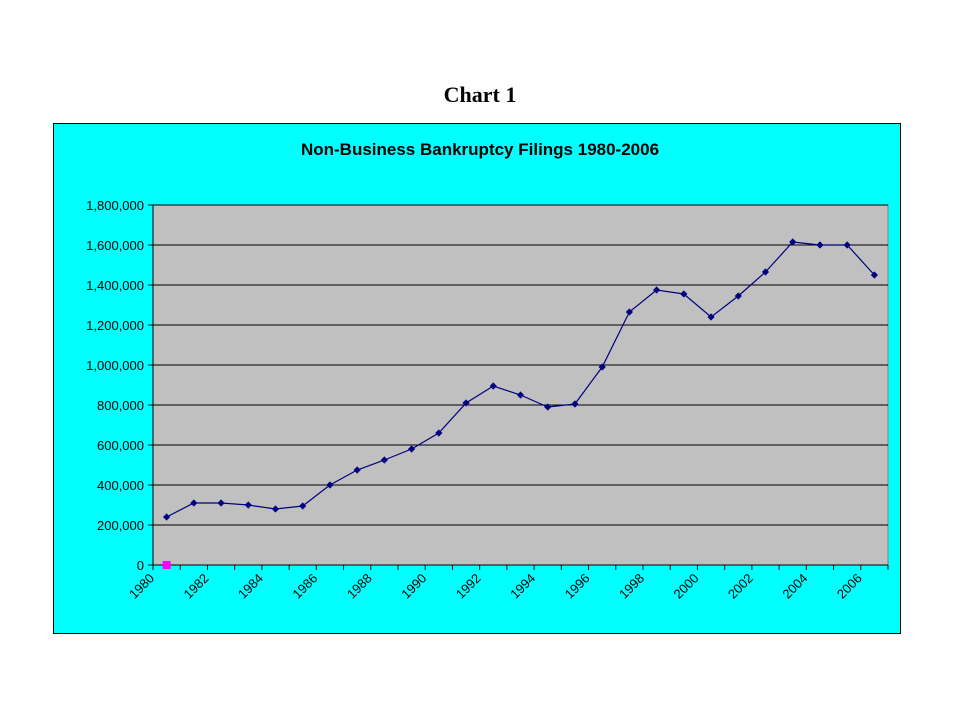 Image resolution: width=960 pixels, height=720 pixels. Describe the element at coordinates (120, 445) in the screenshot. I see `y-tick-label: 600,000` at that location.